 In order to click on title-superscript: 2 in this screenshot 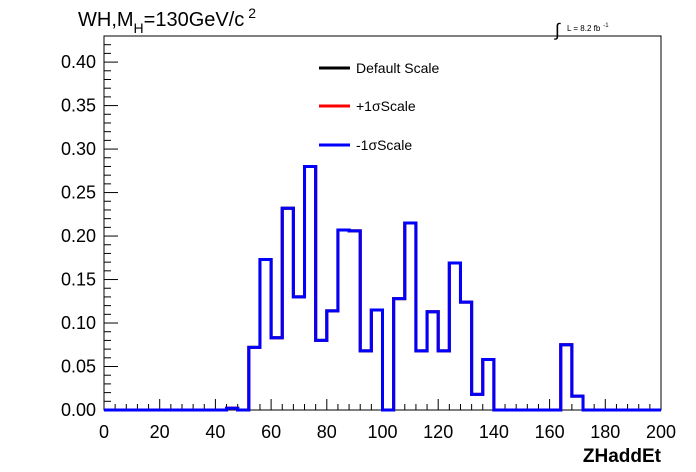, I will do `click(252, 13)`.